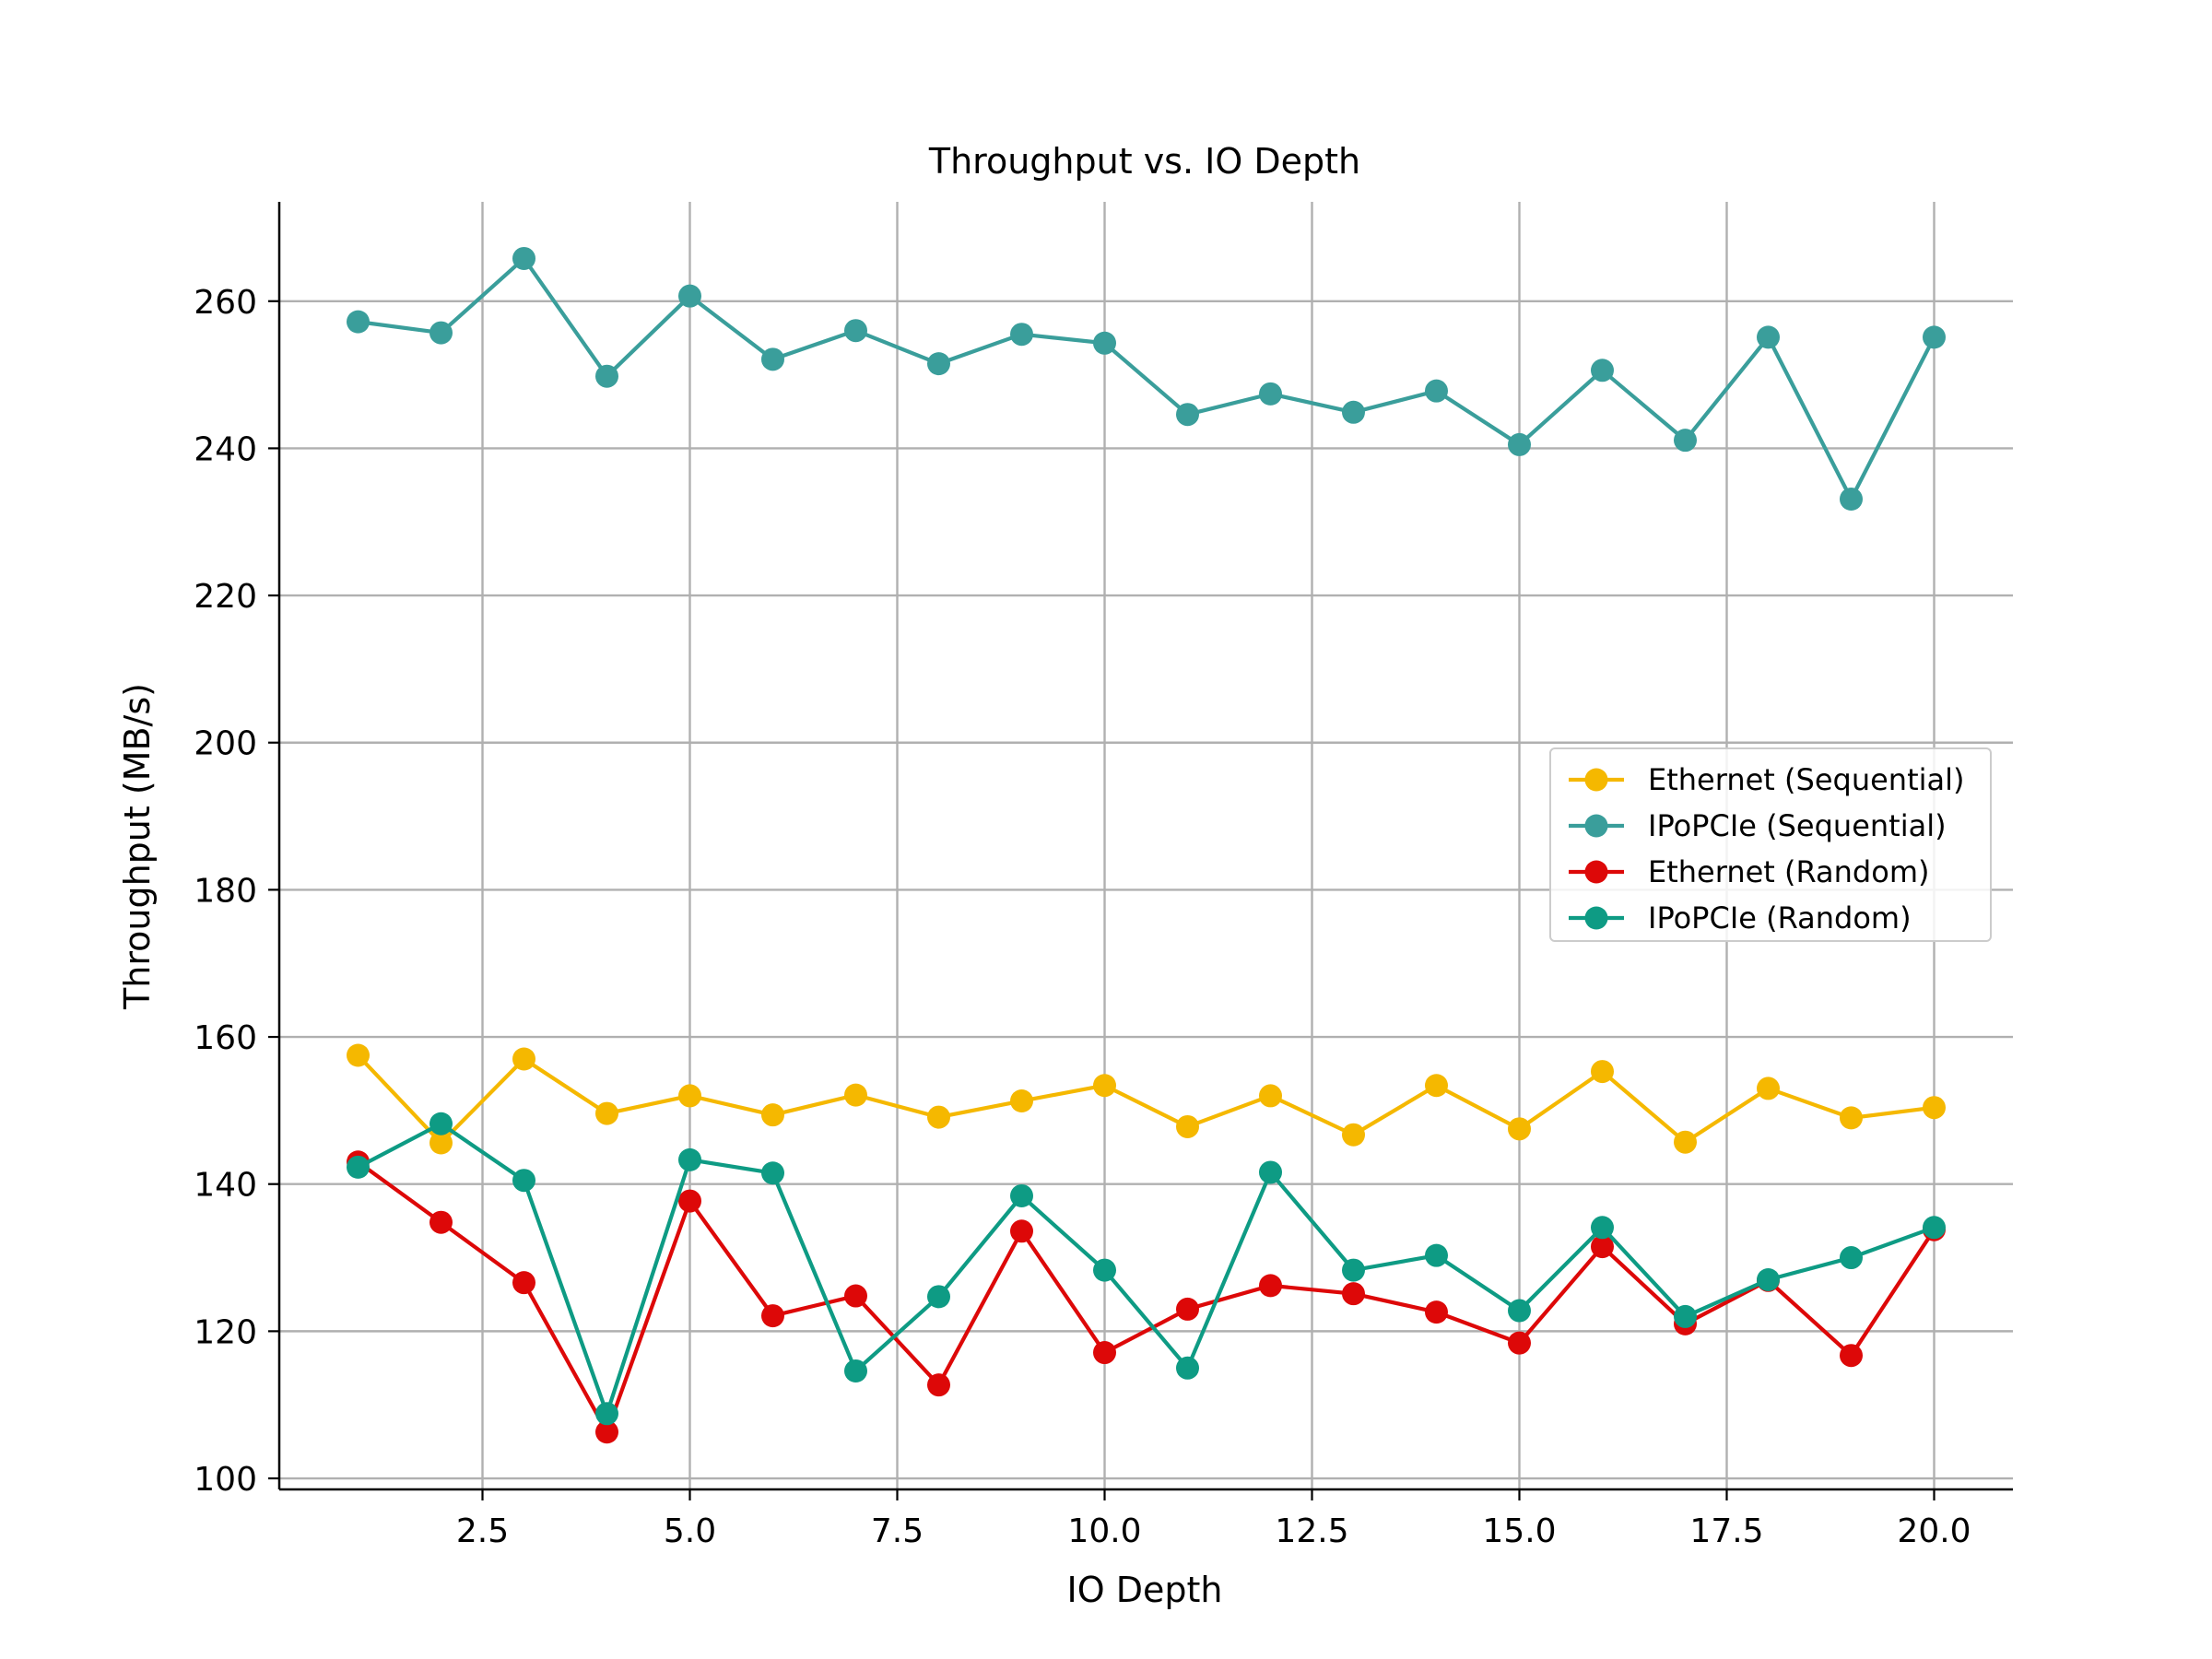 The height and width of the screenshot is (1659, 2212). Describe the element at coordinates (1144, 161) in the screenshot. I see `chart-title: Throughput vs. IO Depth` at that location.